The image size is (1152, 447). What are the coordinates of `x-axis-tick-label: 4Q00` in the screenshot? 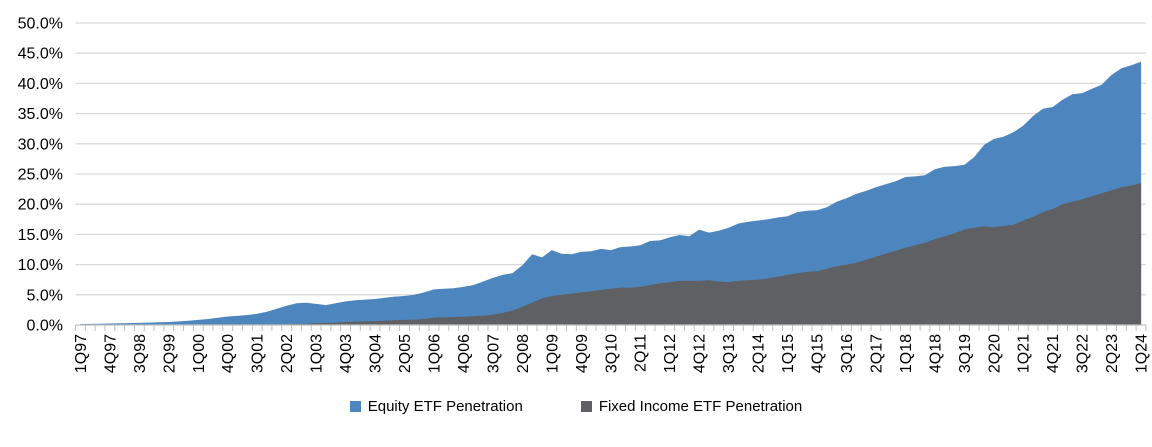 It's located at (228, 353).